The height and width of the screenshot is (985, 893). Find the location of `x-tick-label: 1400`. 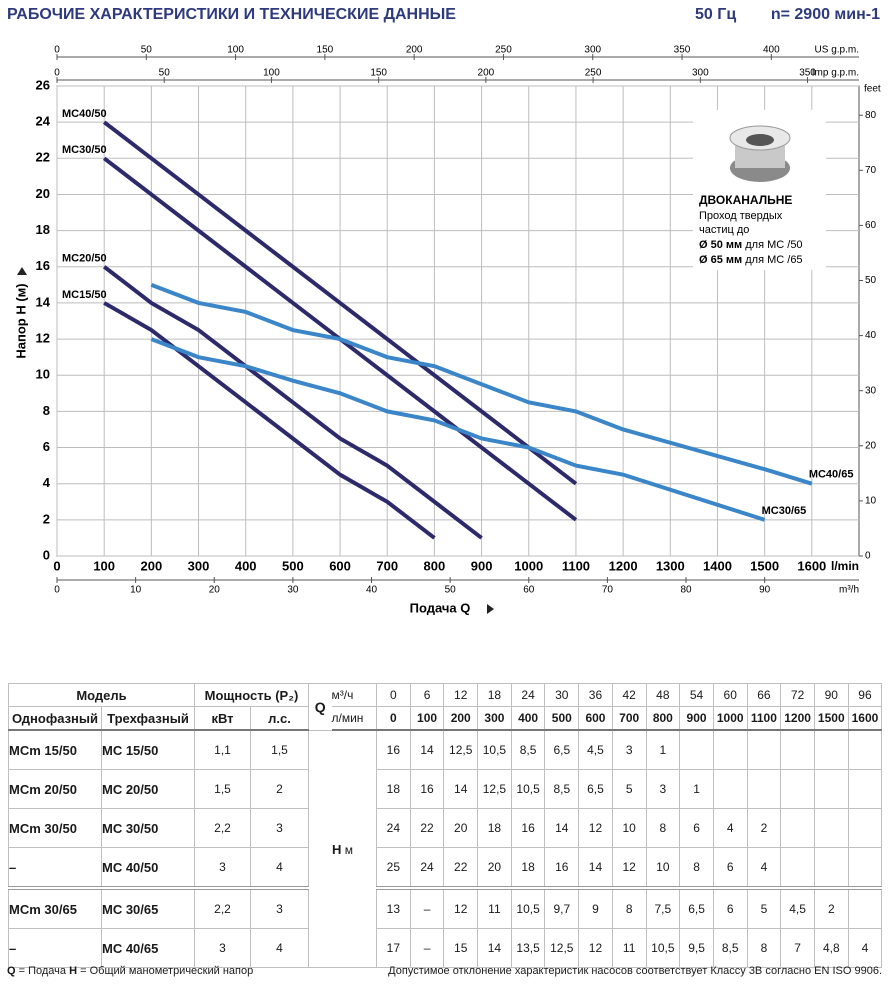

x-tick-label: 1400 is located at coordinates (717, 565).